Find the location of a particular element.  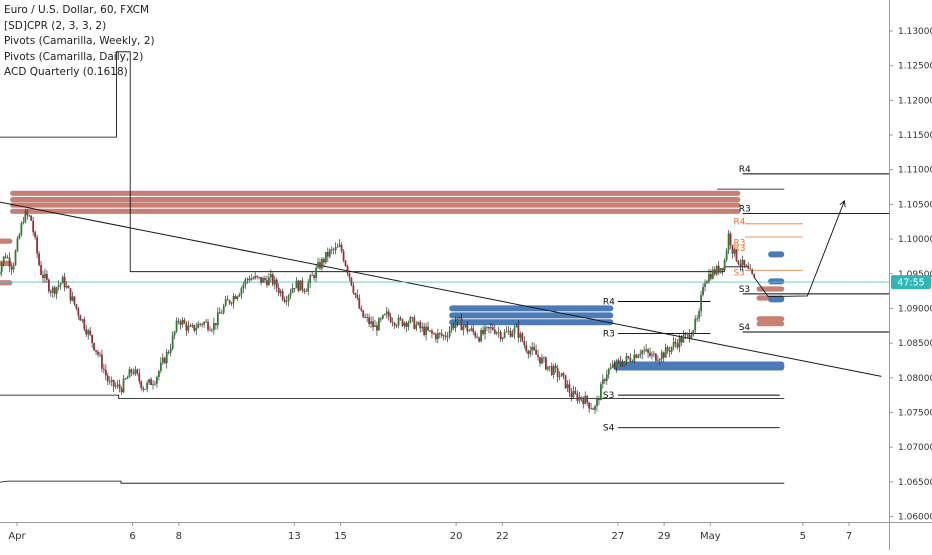

weekly-pivot-label: S3 is located at coordinates (744, 290).